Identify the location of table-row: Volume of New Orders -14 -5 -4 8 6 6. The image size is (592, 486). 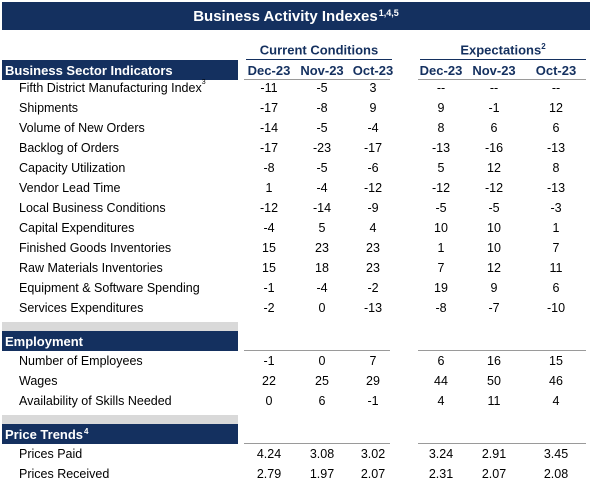
(296, 129).